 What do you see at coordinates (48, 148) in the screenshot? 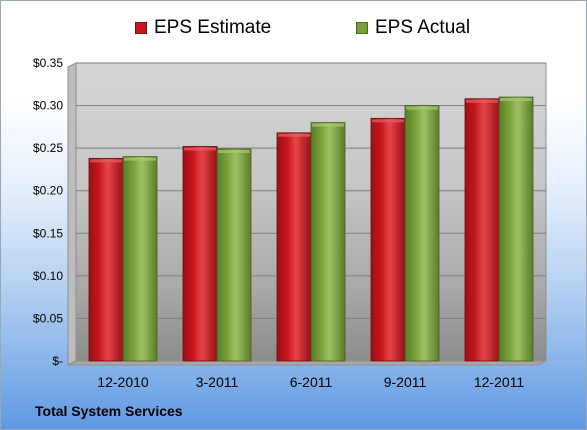
I see `y-tick-label: $0.25` at bounding box center [48, 148].